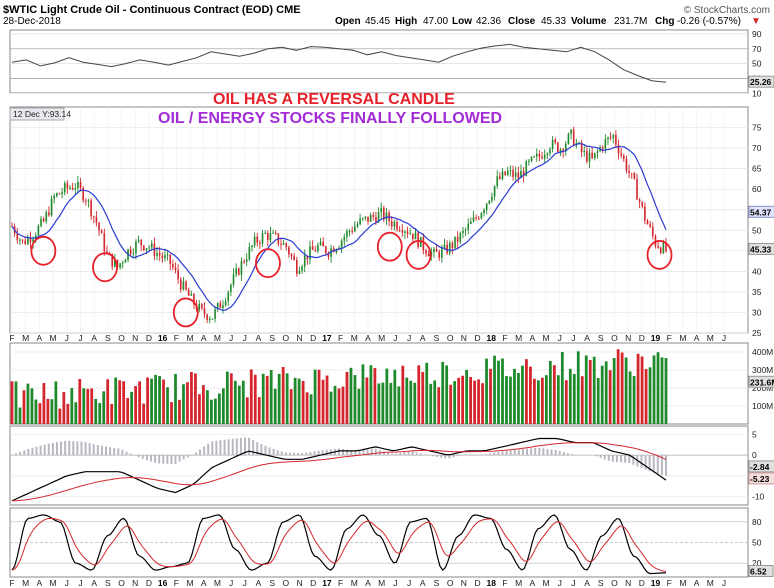  Describe the element at coordinates (761, 82) in the screenshot. I see `rsi-value-label: 25.26` at that location.